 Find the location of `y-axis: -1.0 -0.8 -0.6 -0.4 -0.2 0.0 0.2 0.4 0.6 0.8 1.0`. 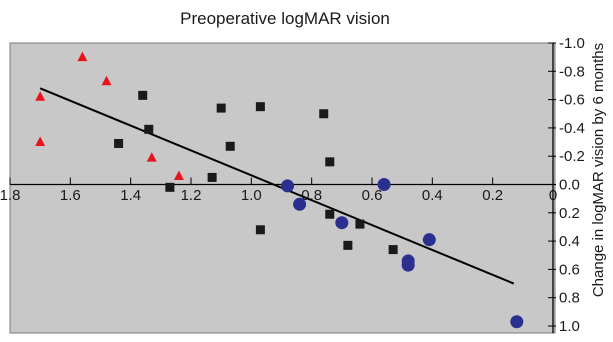

y-axis: -1.0 -0.8 -0.6 -0.4 -0.2 0.0 0.2 0.4 0.6 0.8 1.0 is located at coordinates (566, 185).